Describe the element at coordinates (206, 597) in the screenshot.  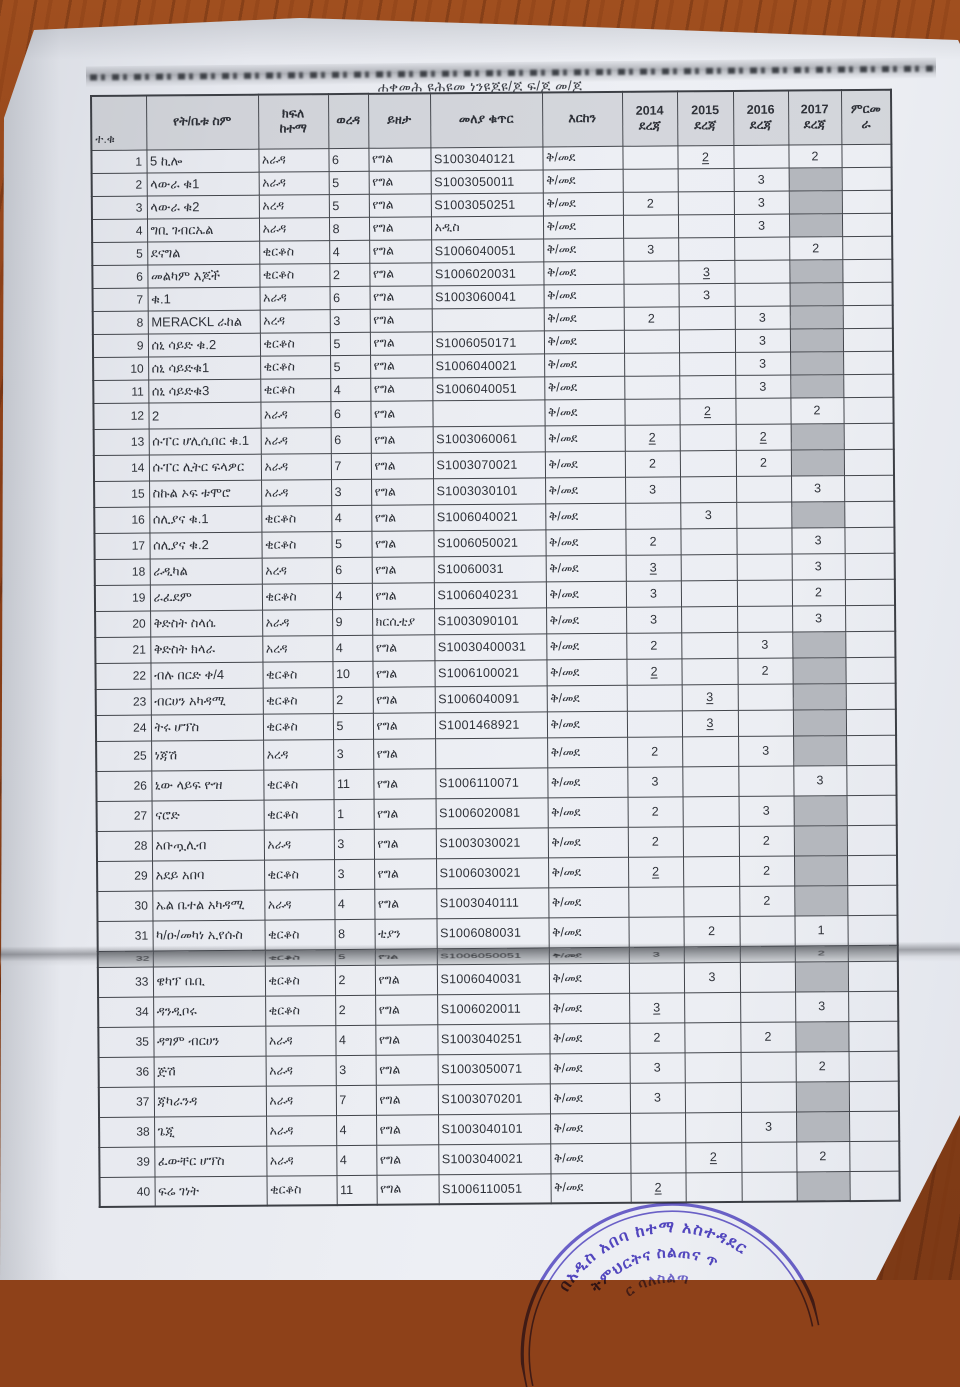
I see `table-cell: ራፈደም` at that location.